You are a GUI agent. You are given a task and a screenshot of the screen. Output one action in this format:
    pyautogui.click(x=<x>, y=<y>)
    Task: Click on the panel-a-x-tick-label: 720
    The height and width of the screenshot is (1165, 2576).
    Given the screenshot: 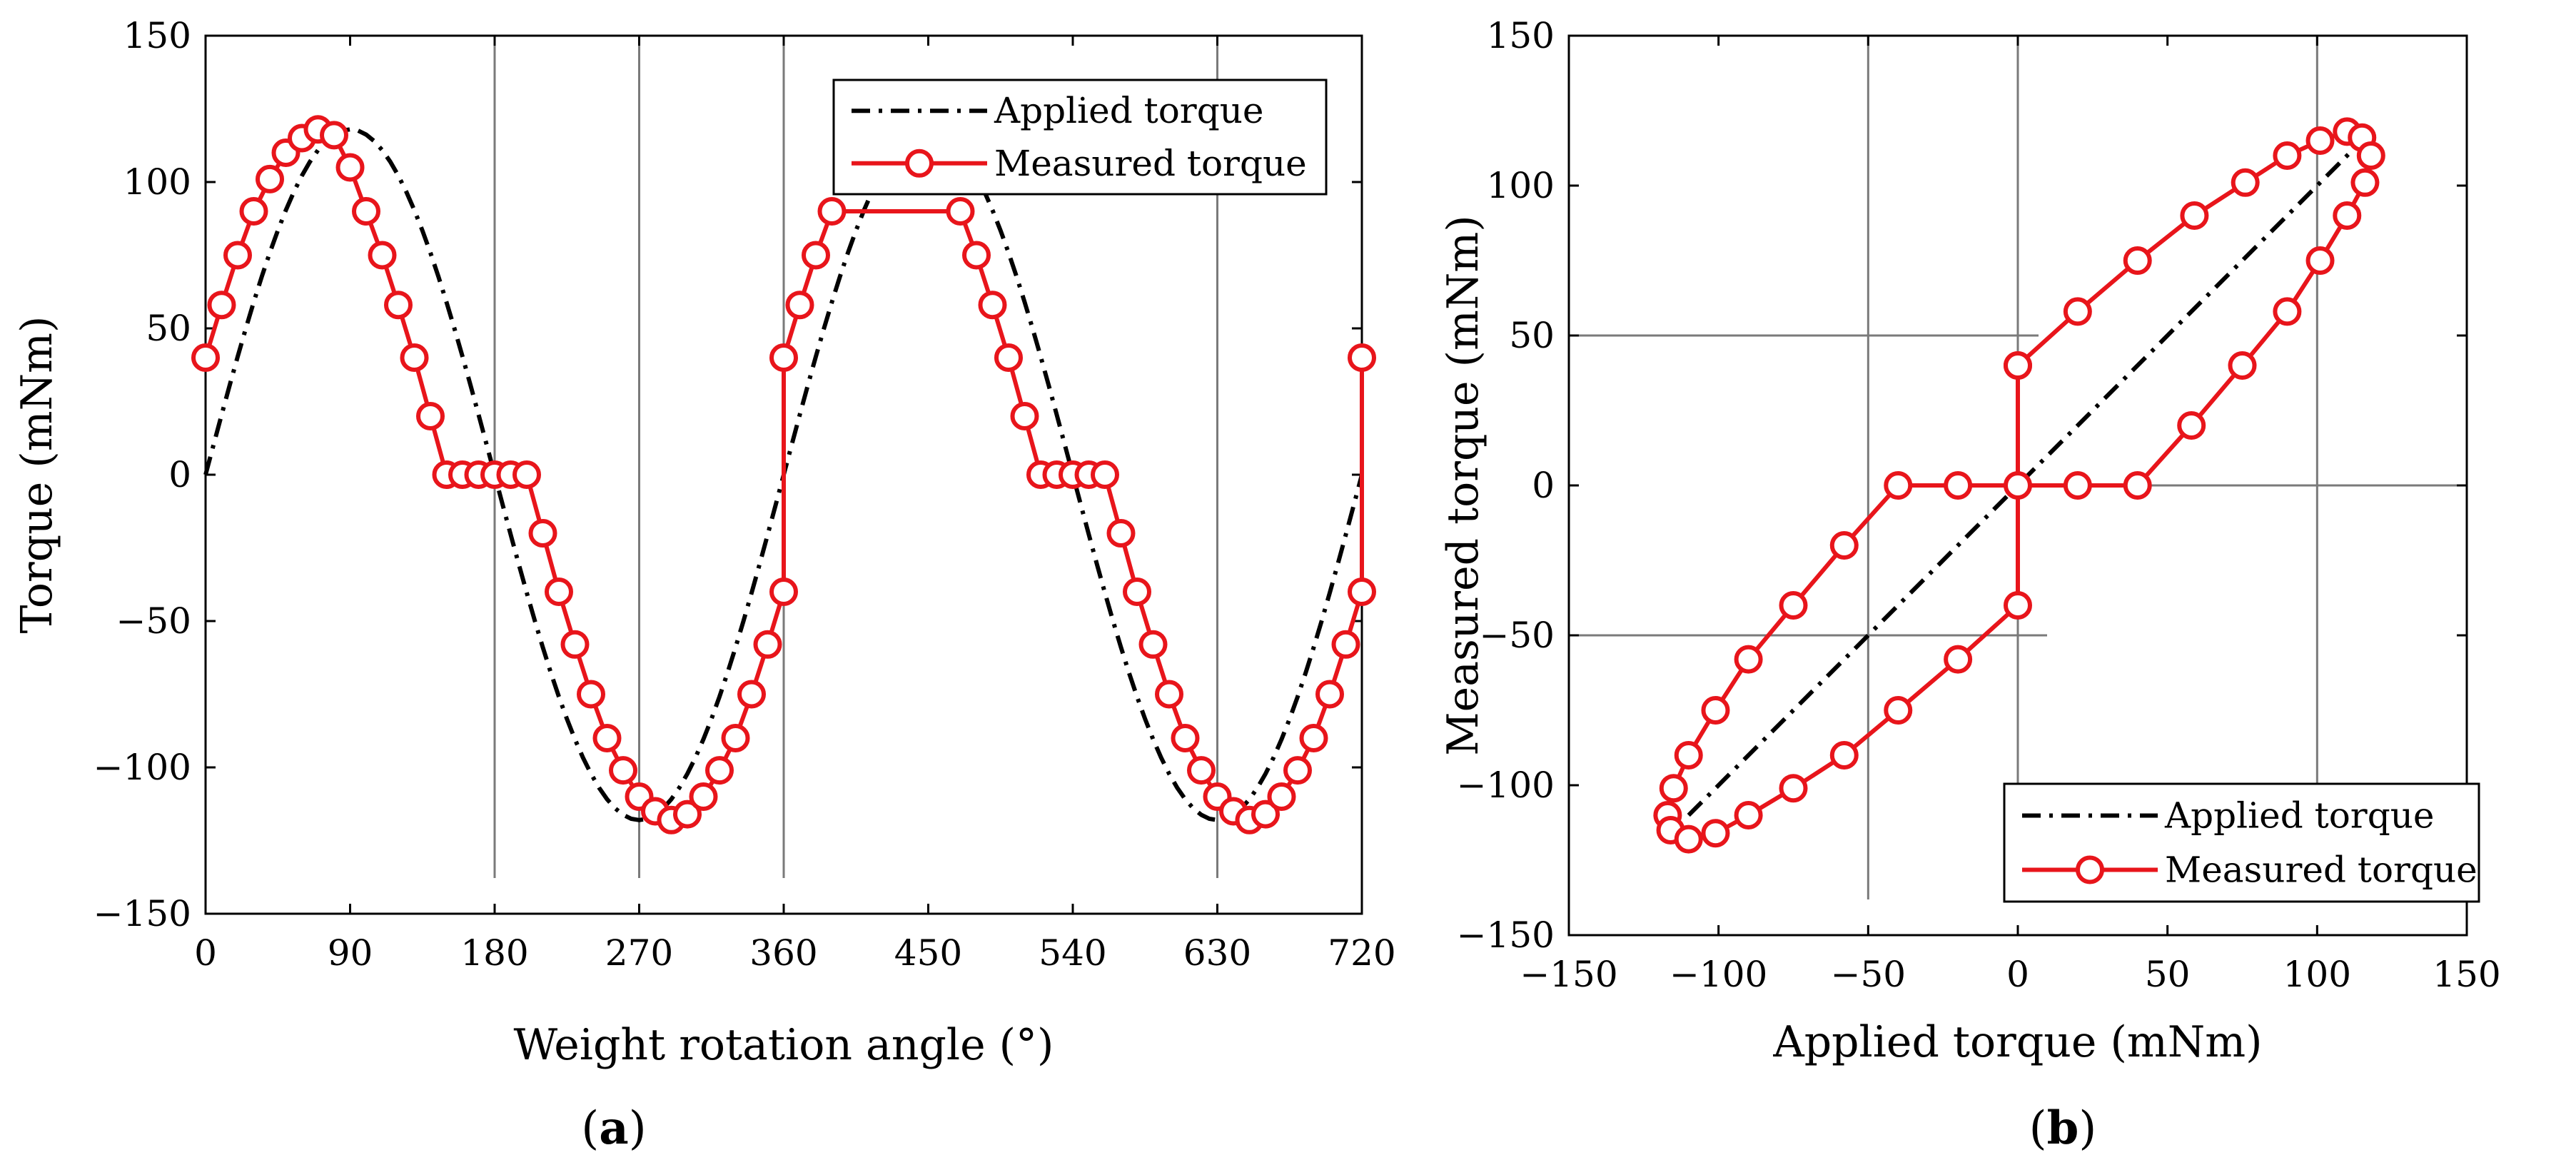 What is the action you would take?
    pyautogui.click(x=1361, y=953)
    